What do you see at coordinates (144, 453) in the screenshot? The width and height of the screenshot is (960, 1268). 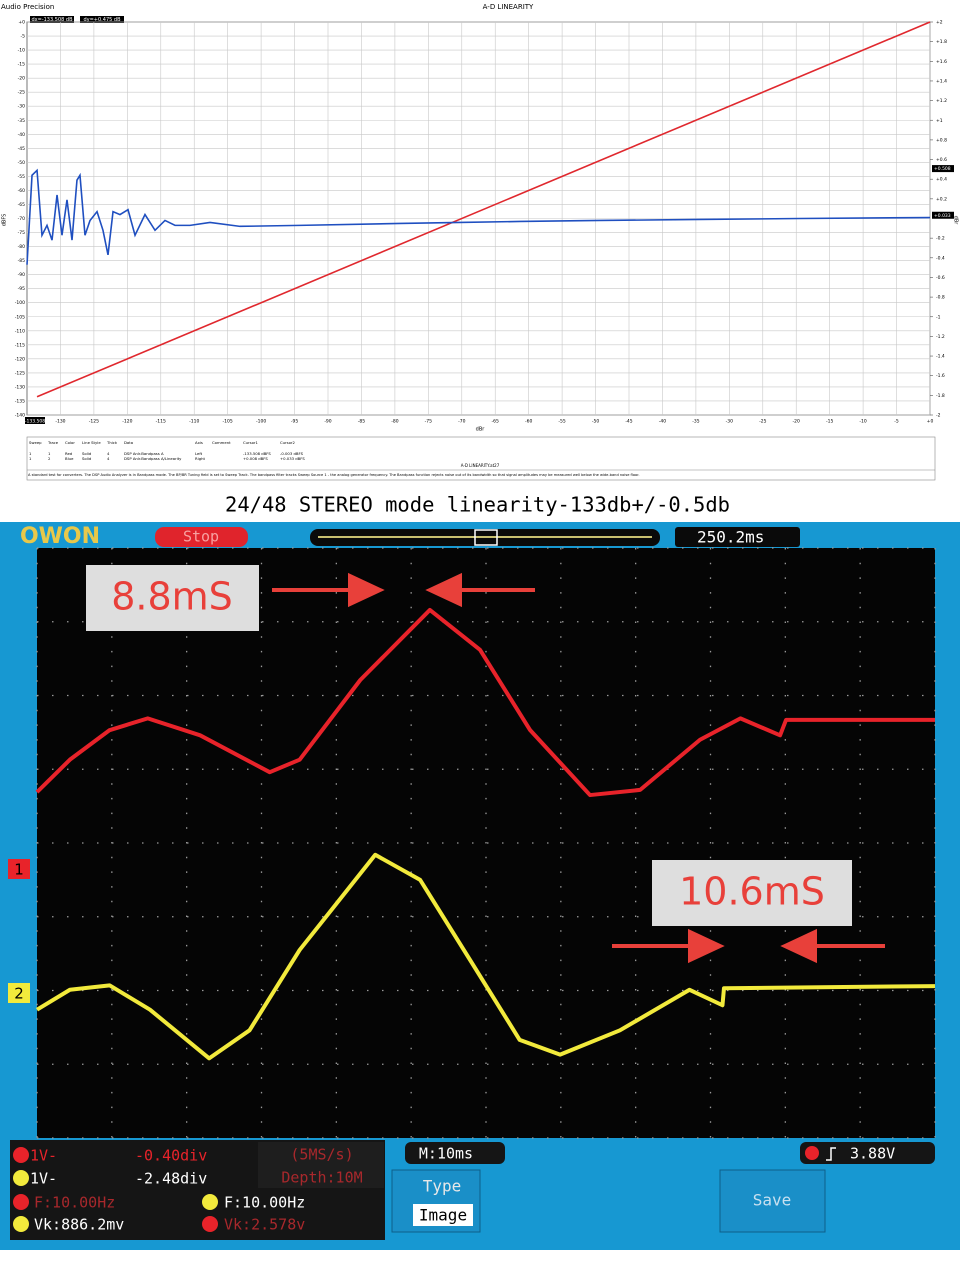 I see `table-cell: DSP Anlr.Bandpass A` at bounding box center [144, 453].